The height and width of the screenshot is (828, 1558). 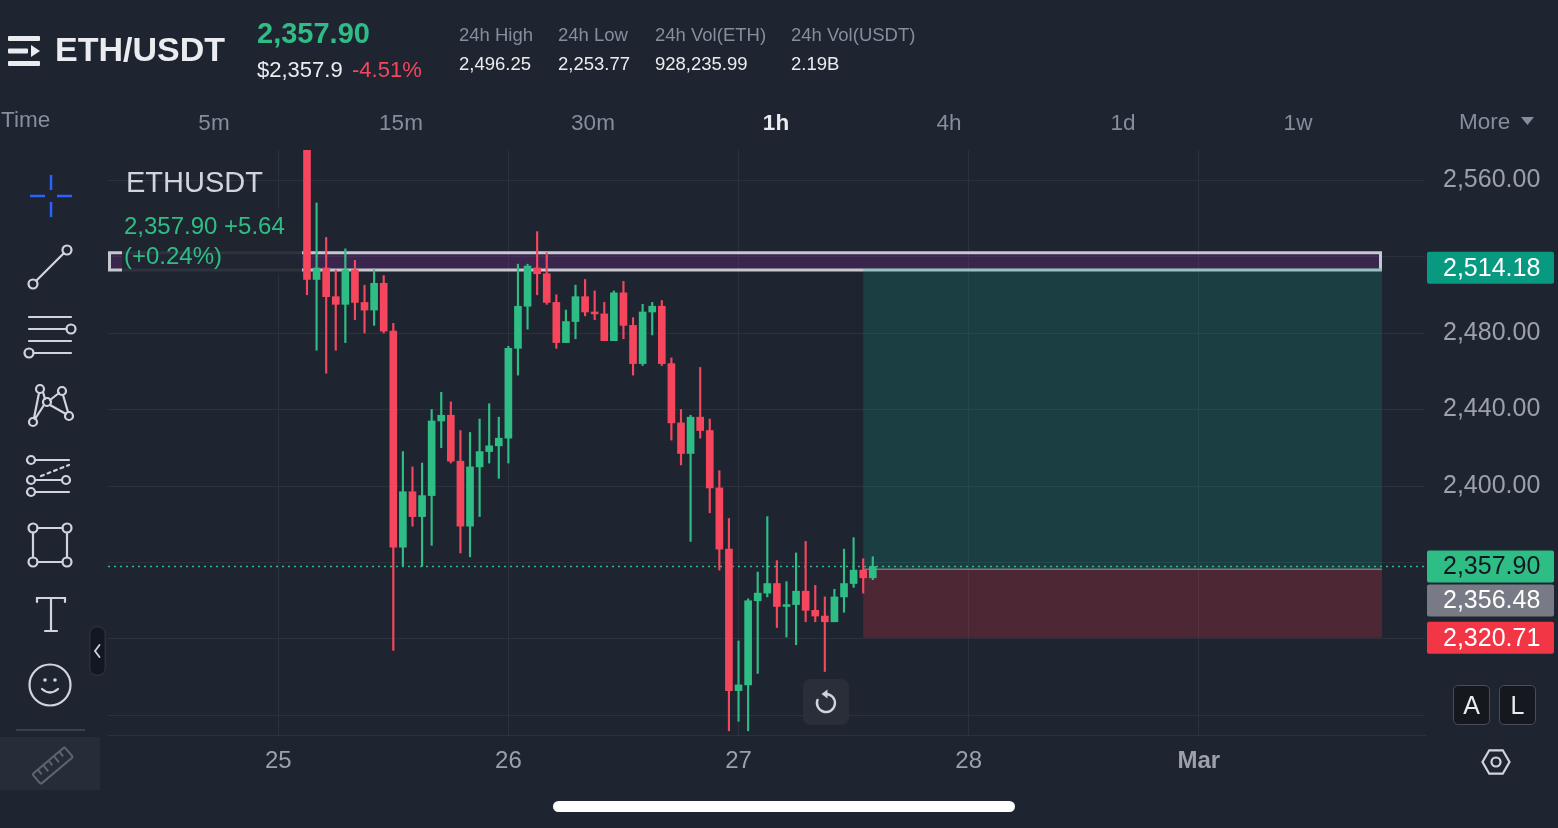 What do you see at coordinates (815, 63) in the screenshot?
I see `text: 2.19B` at bounding box center [815, 63].